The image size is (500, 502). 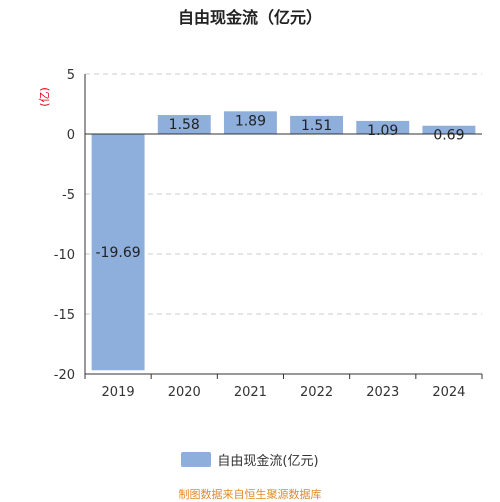 What do you see at coordinates (64, 255) in the screenshot?
I see `y-tick-label: -10` at bounding box center [64, 255].